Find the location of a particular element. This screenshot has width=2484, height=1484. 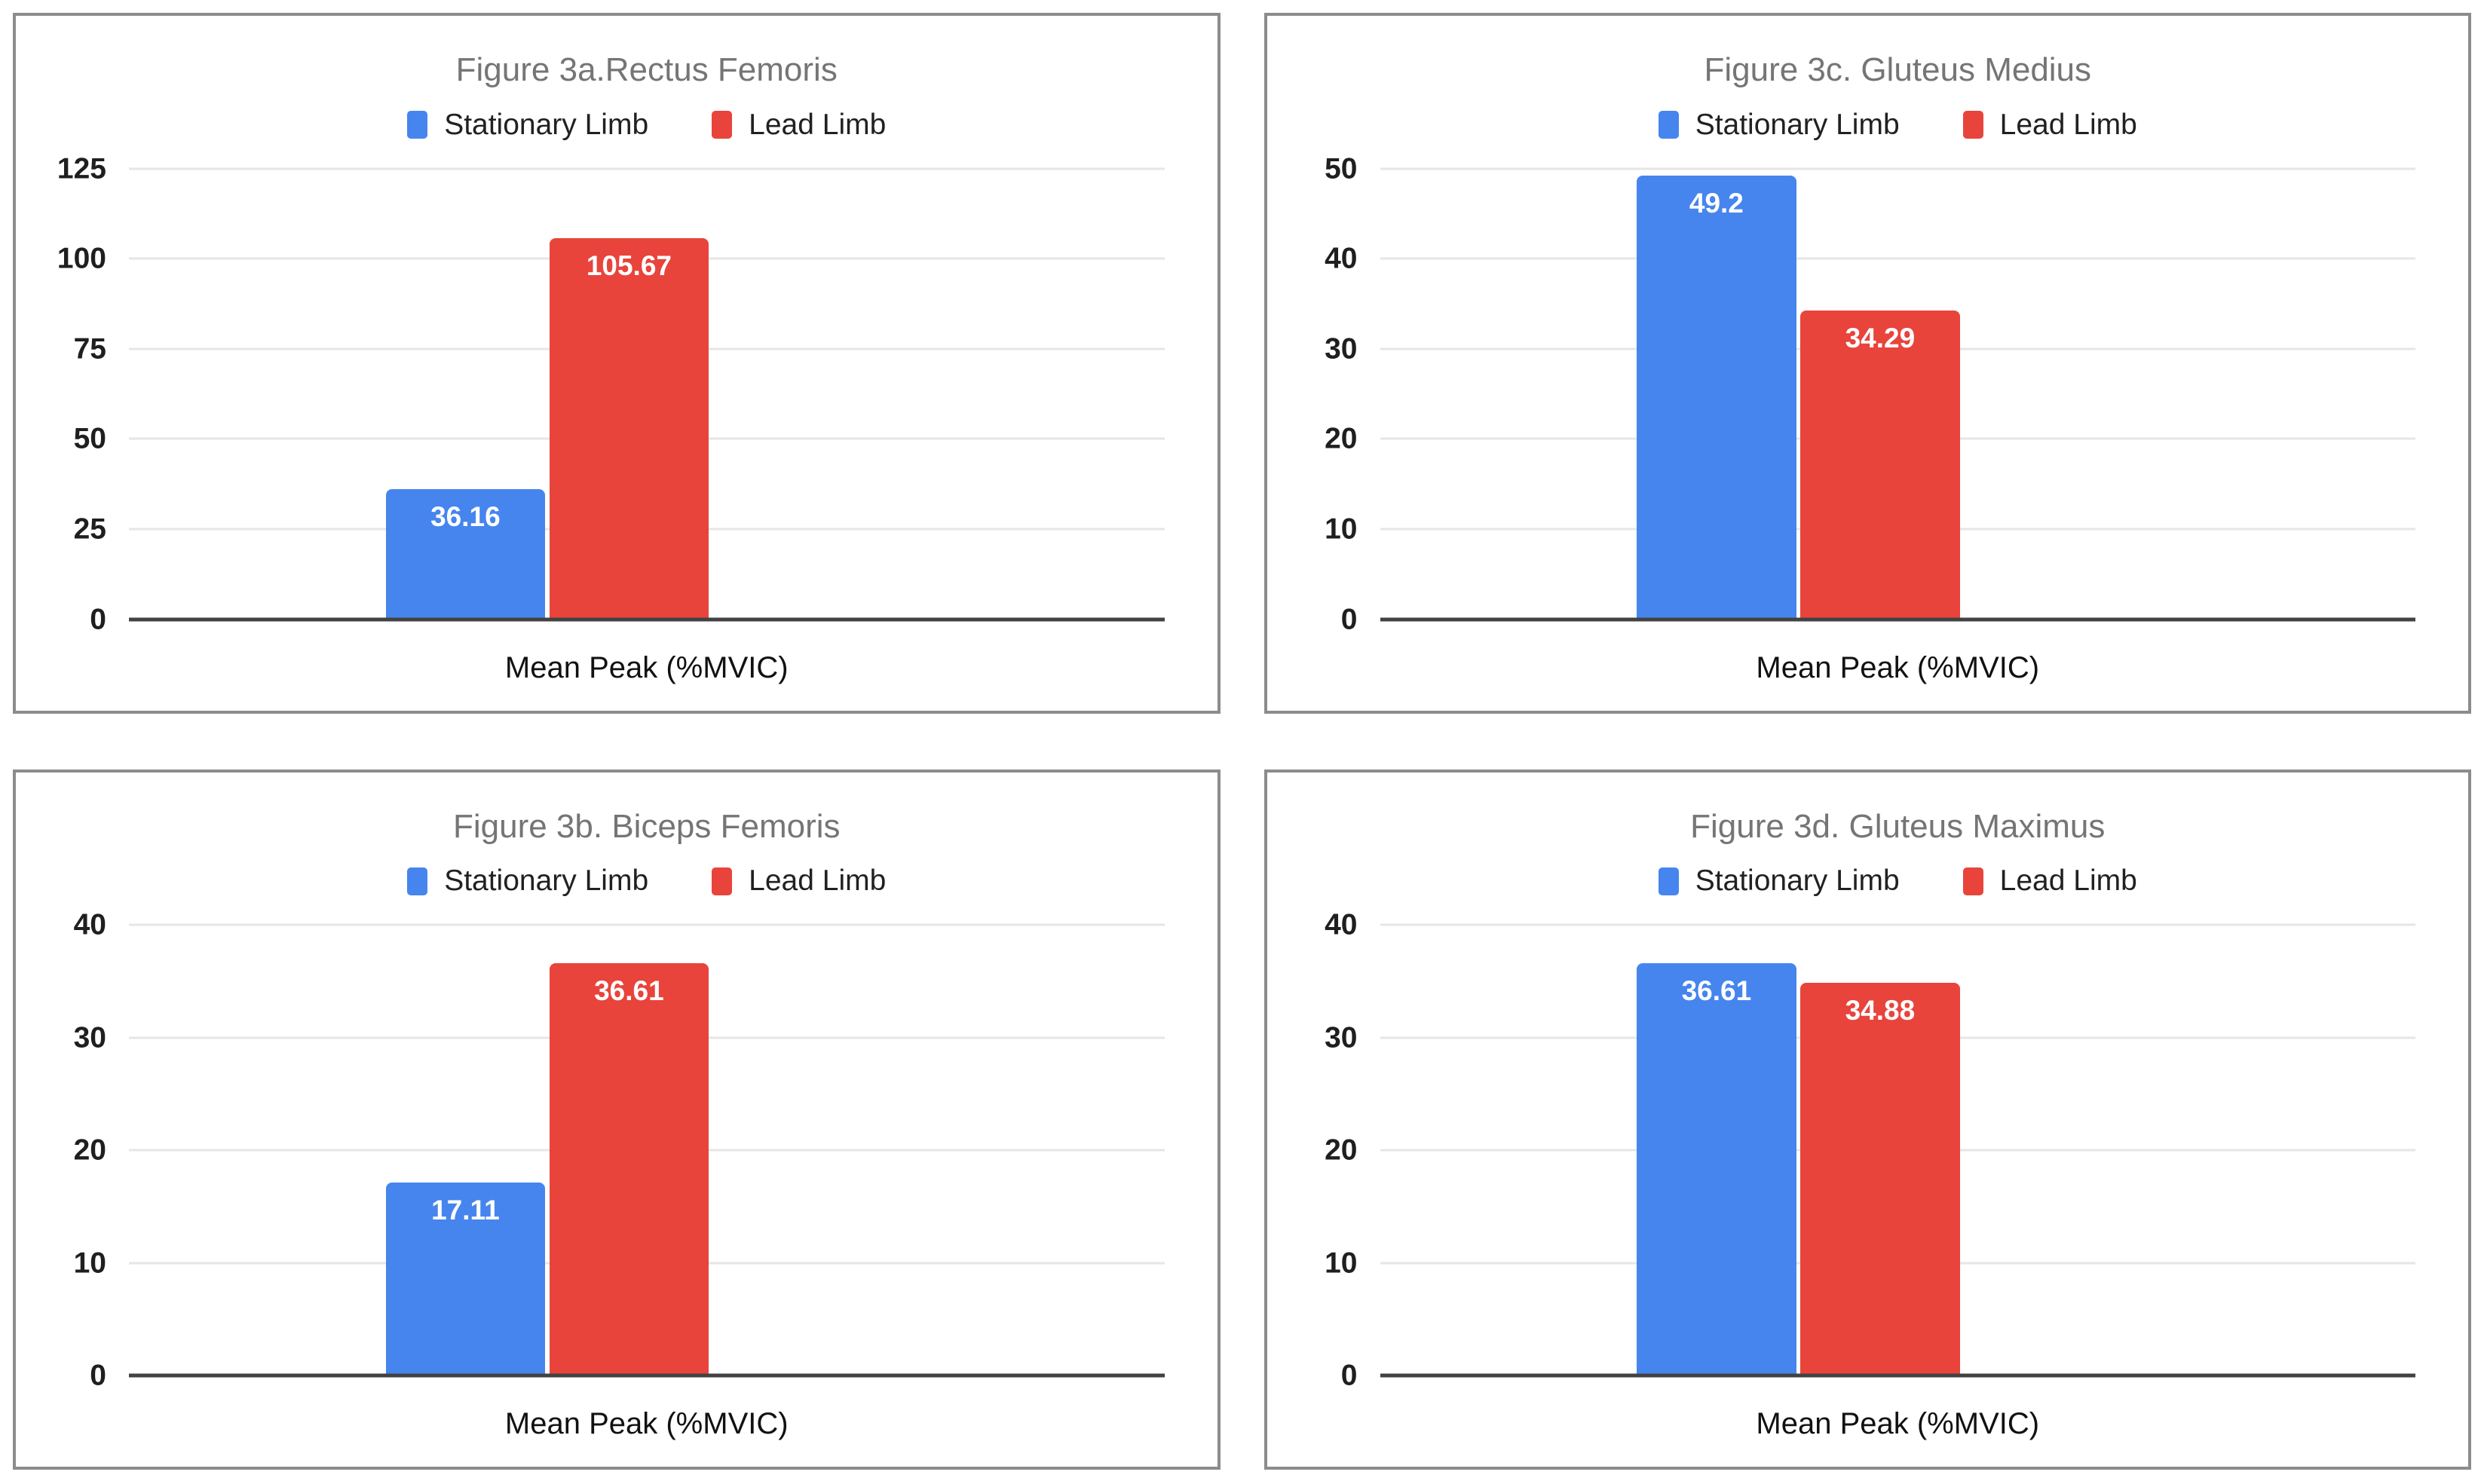

bar-stationary-limb: 17.11 is located at coordinates (465, 1279).